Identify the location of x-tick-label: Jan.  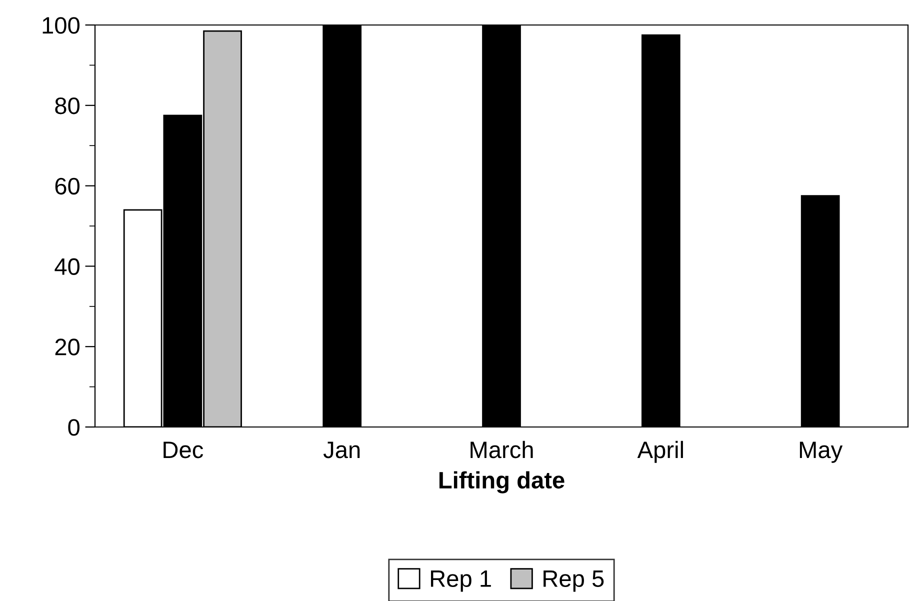
(341, 450).